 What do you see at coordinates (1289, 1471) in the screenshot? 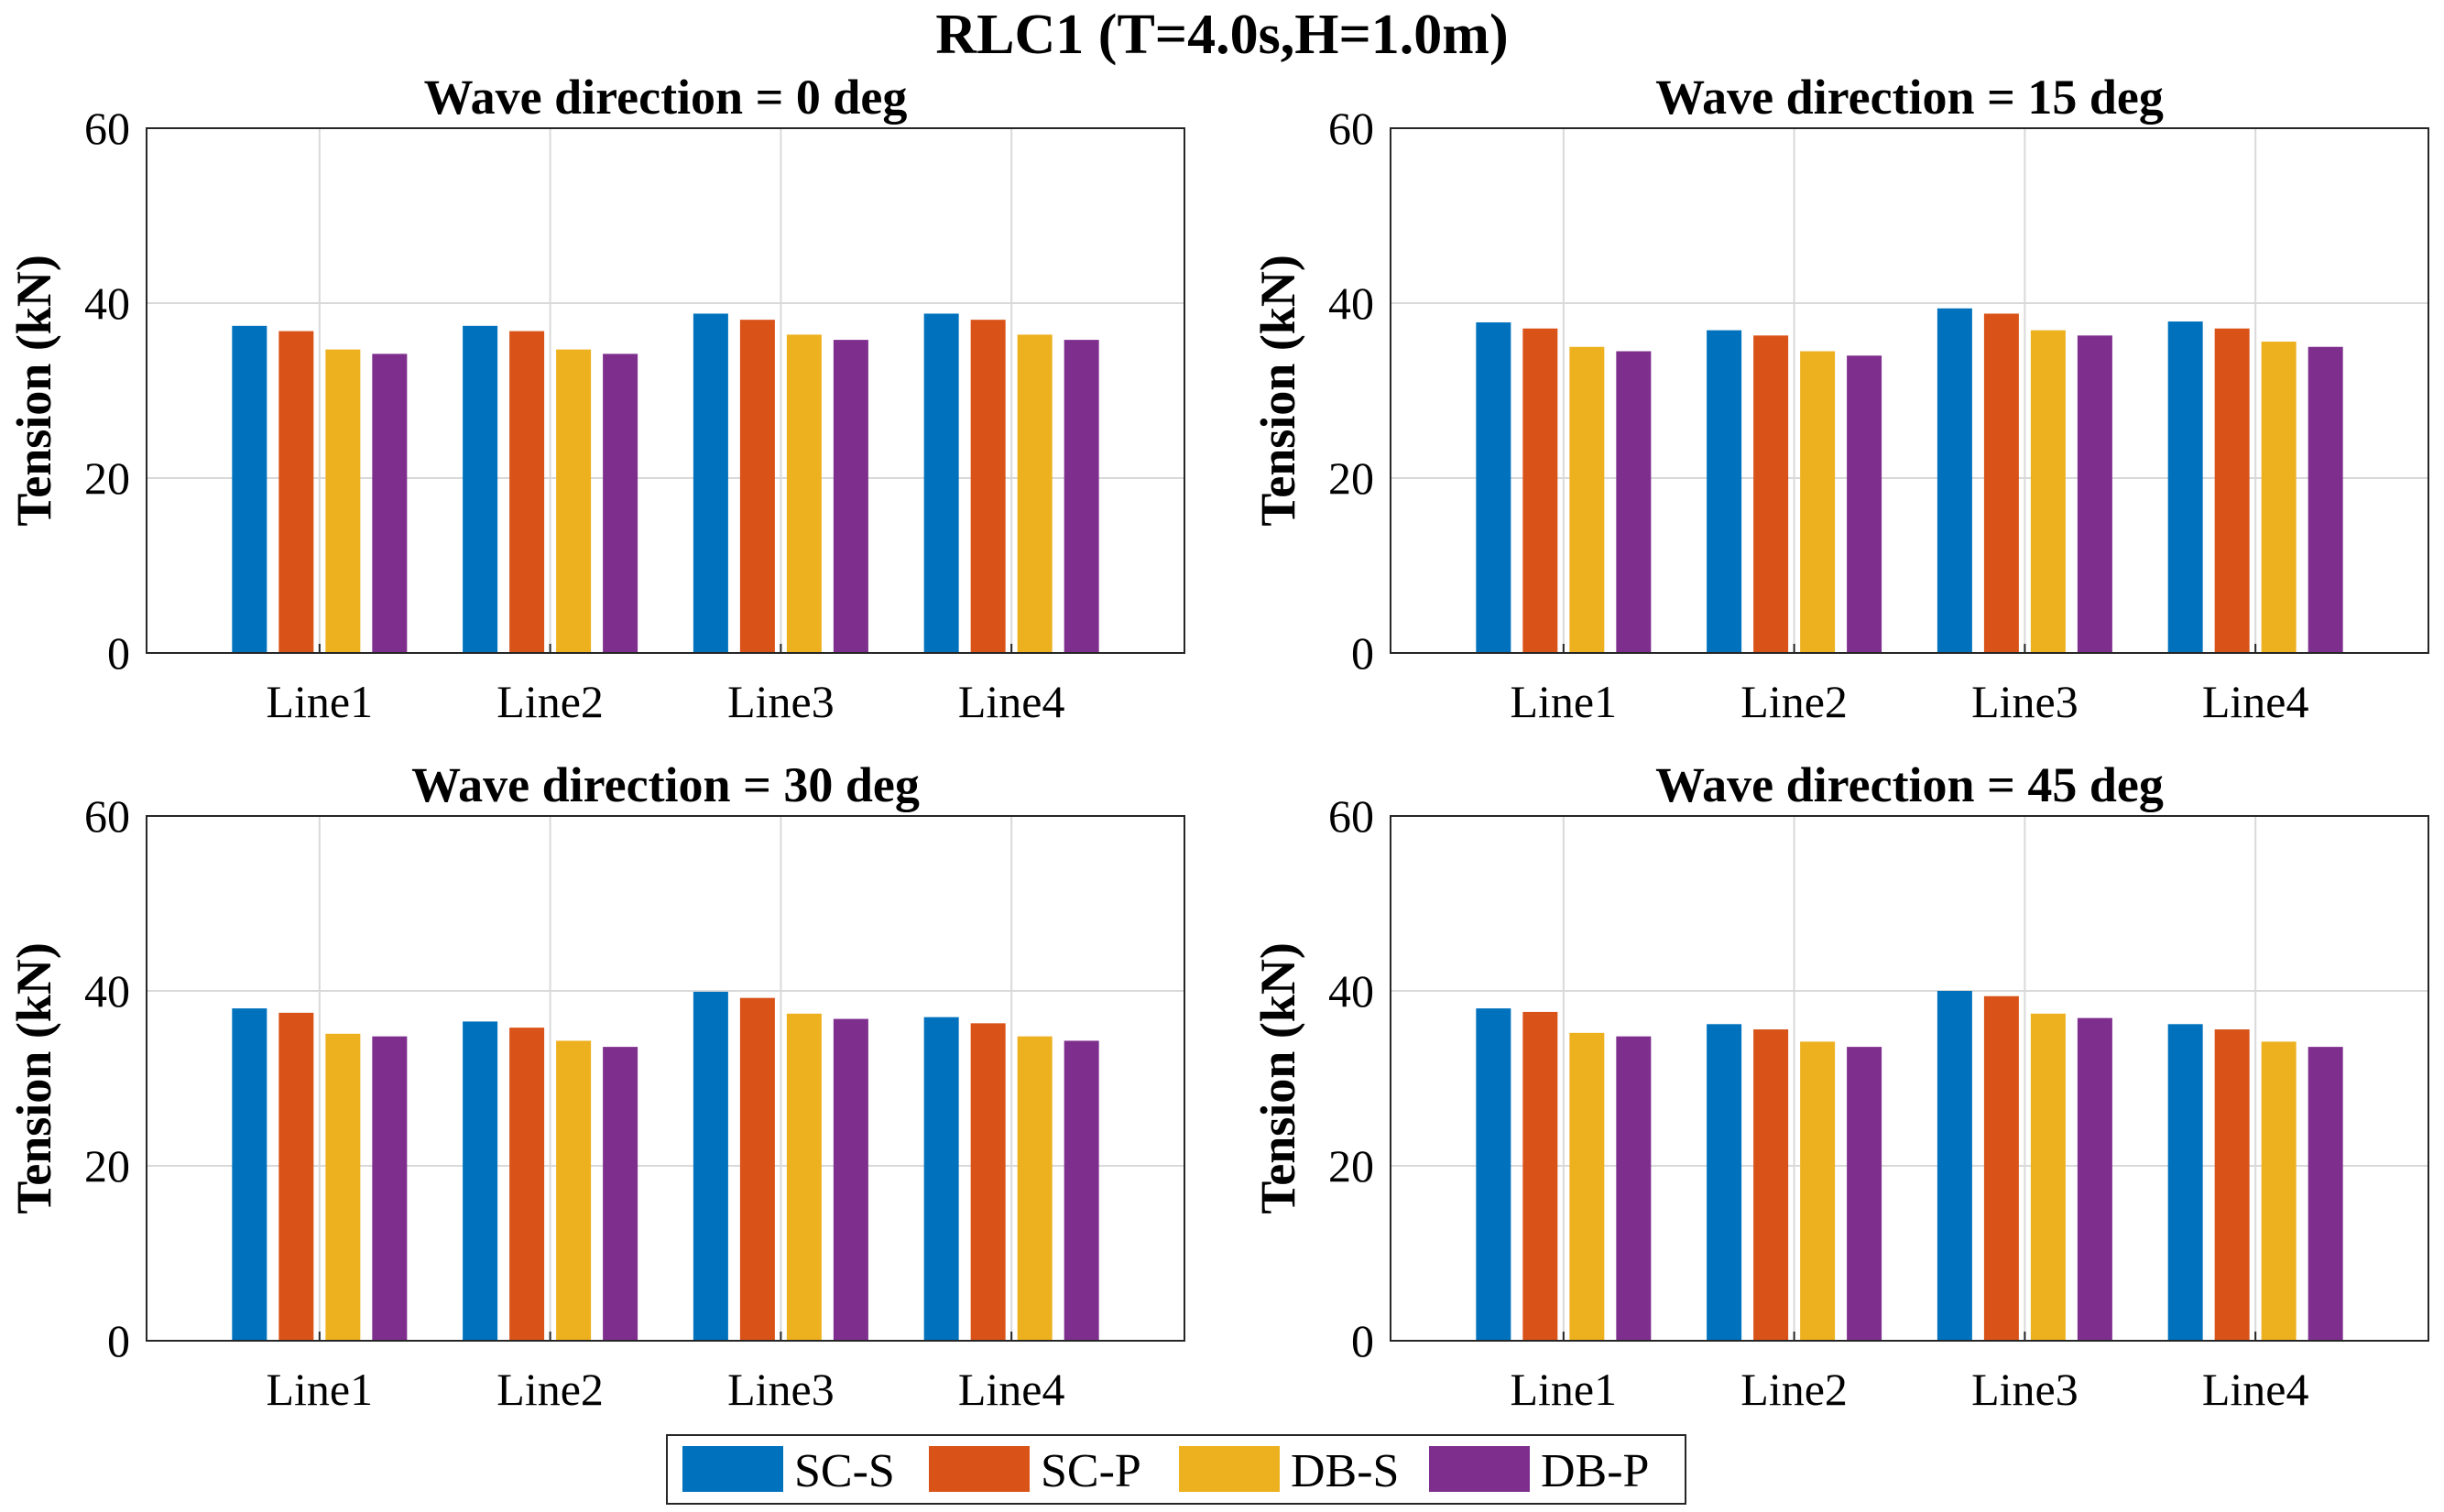
I see `legend-item-db-s: DB-S` at bounding box center [1289, 1471].